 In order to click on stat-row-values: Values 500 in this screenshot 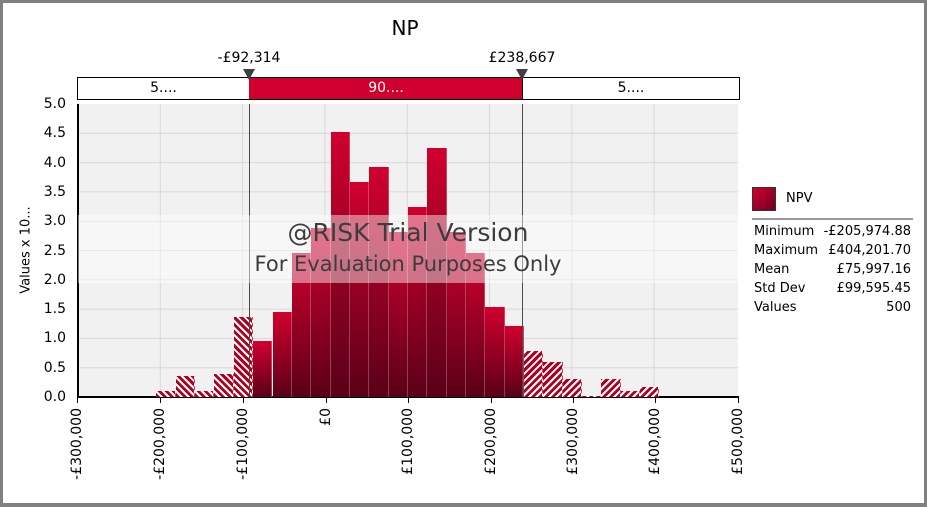, I will do `click(832, 307)`.